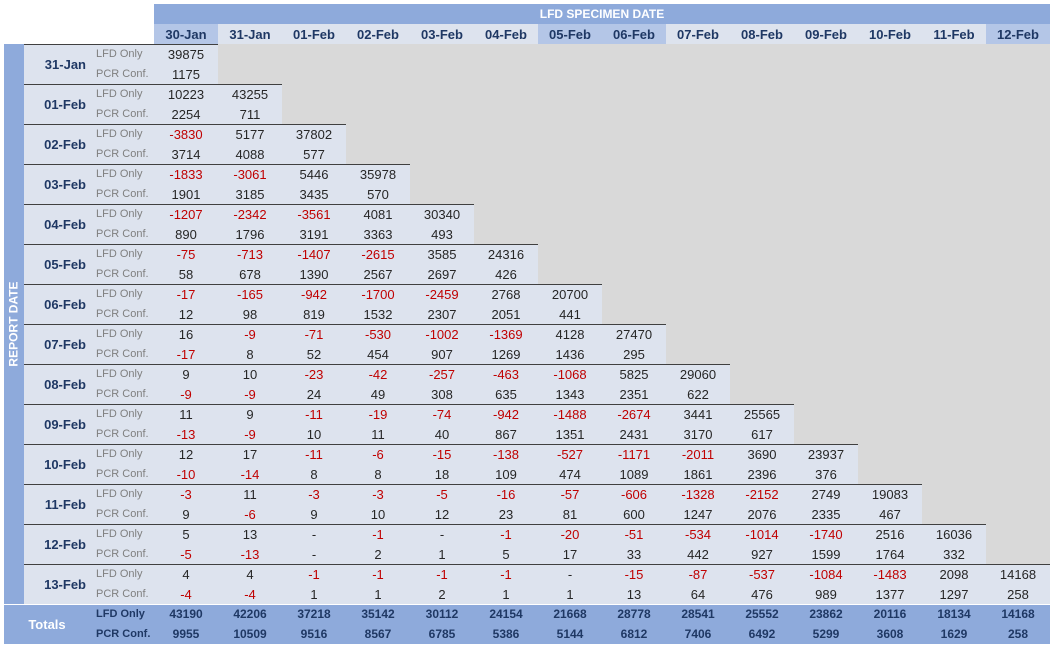 The height and width of the screenshot is (649, 1054). Describe the element at coordinates (1018, 614) in the screenshot. I see `totals-cell-lfd: 14168` at that location.